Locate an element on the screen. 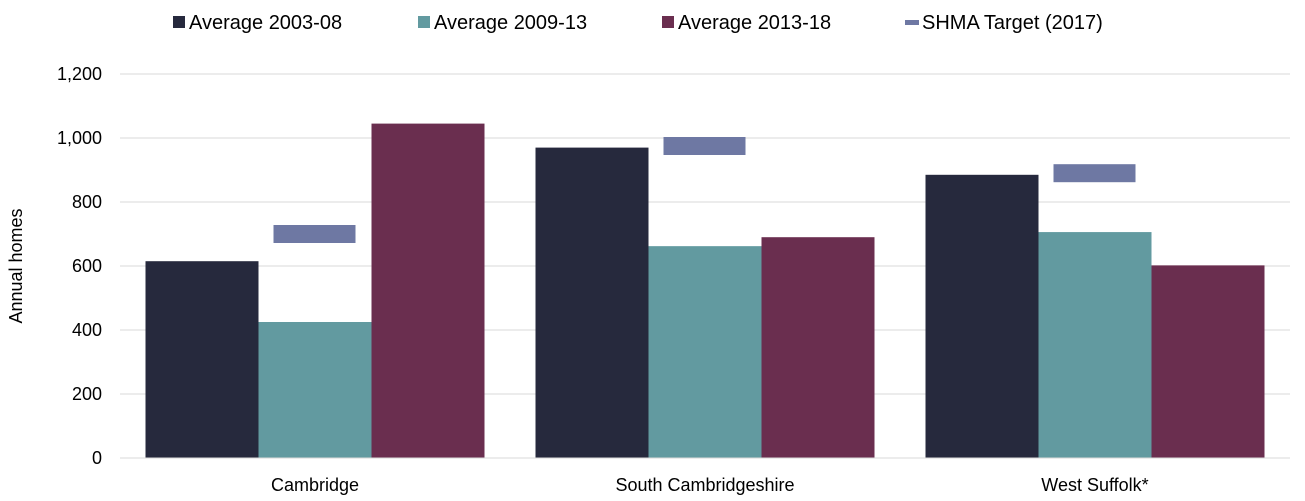  y-tick-label: 1,000 is located at coordinates (79, 138).